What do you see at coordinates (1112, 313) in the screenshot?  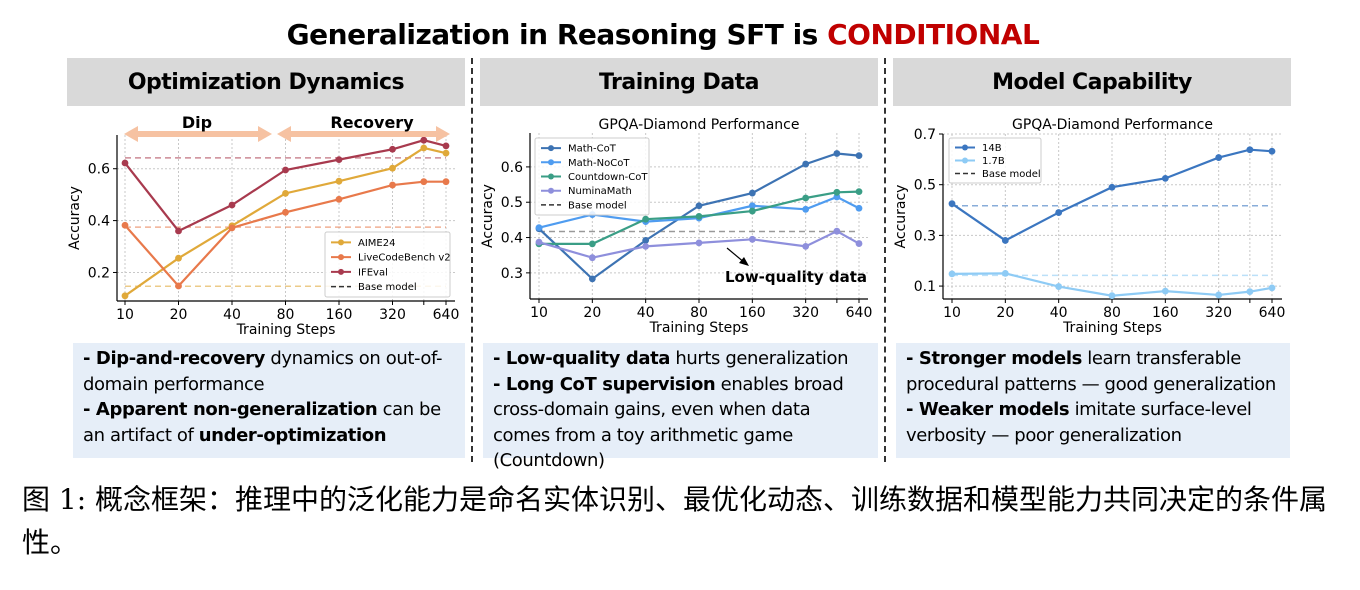 I see `x-tick-label: 80` at bounding box center [1112, 313].